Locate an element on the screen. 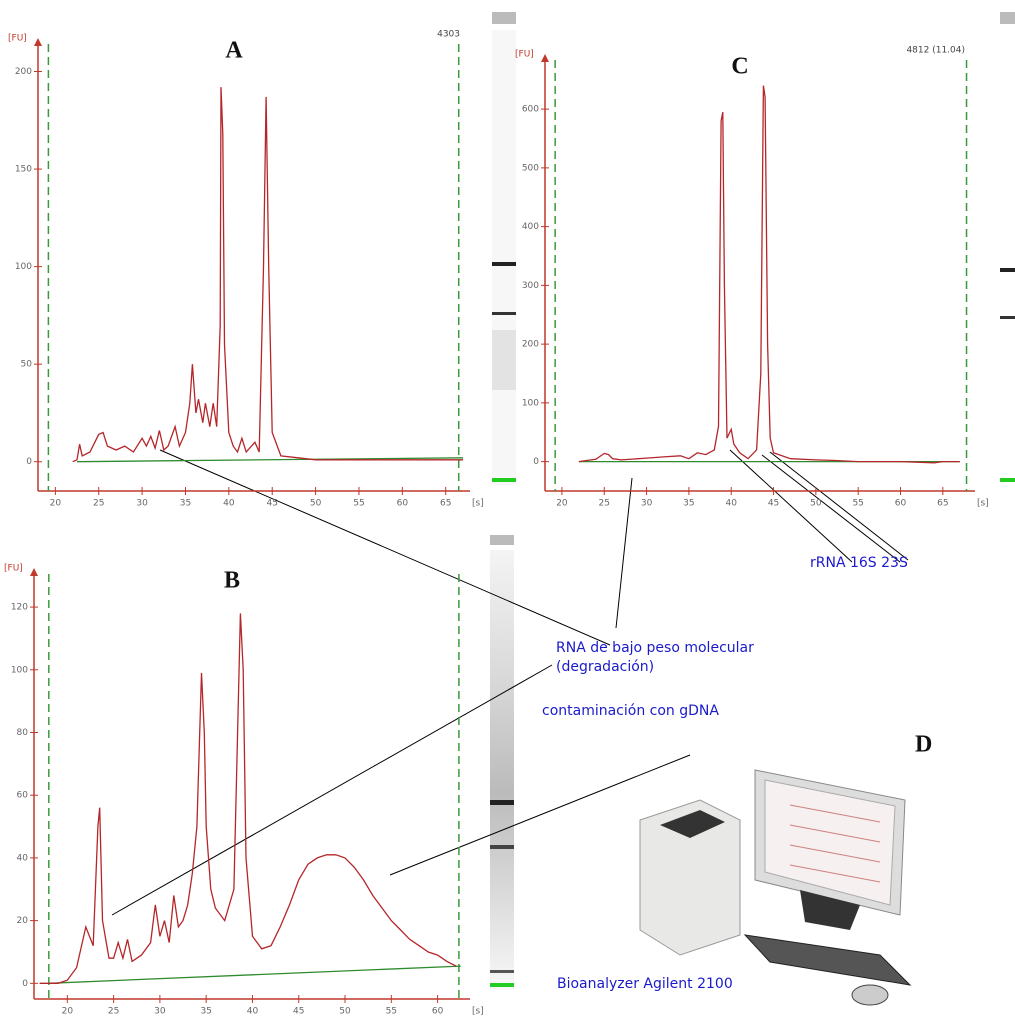 The image size is (1015, 1035). chart-title: B is located at coordinates (232, 581).